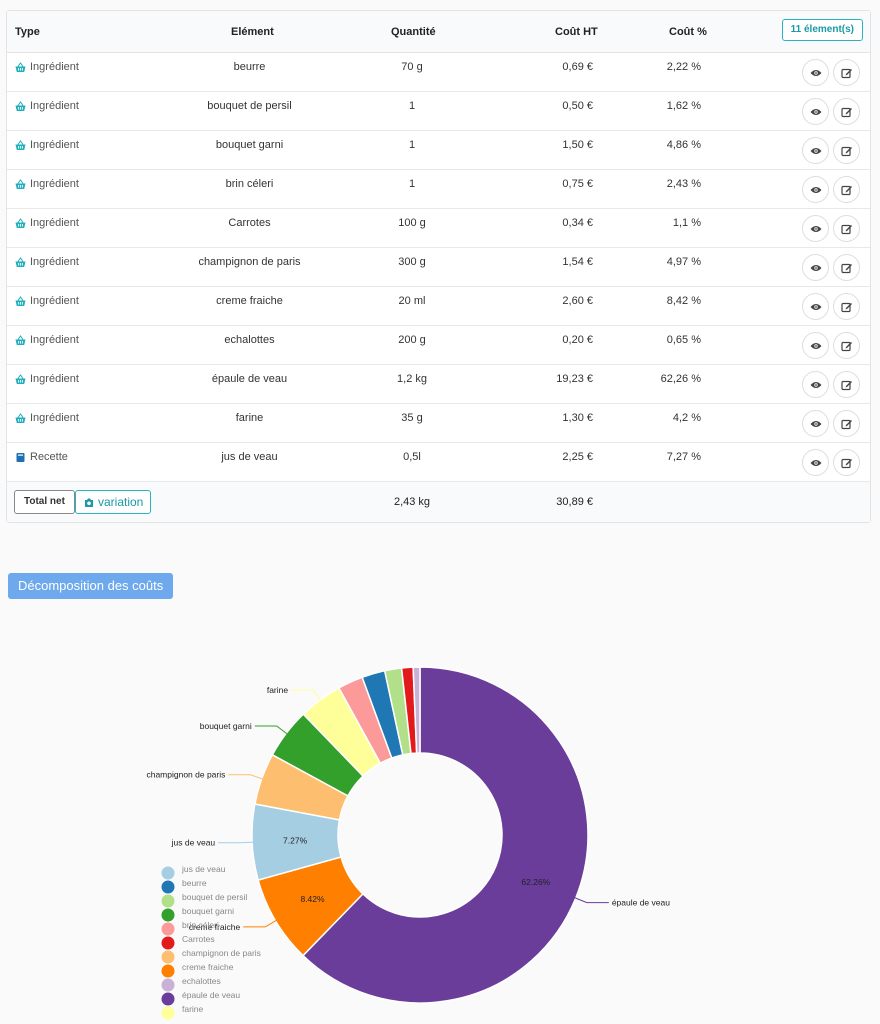 This screenshot has height=1024, width=880. Describe the element at coordinates (412, 418) in the screenshot. I see `quantity-cell: 35 g` at that location.